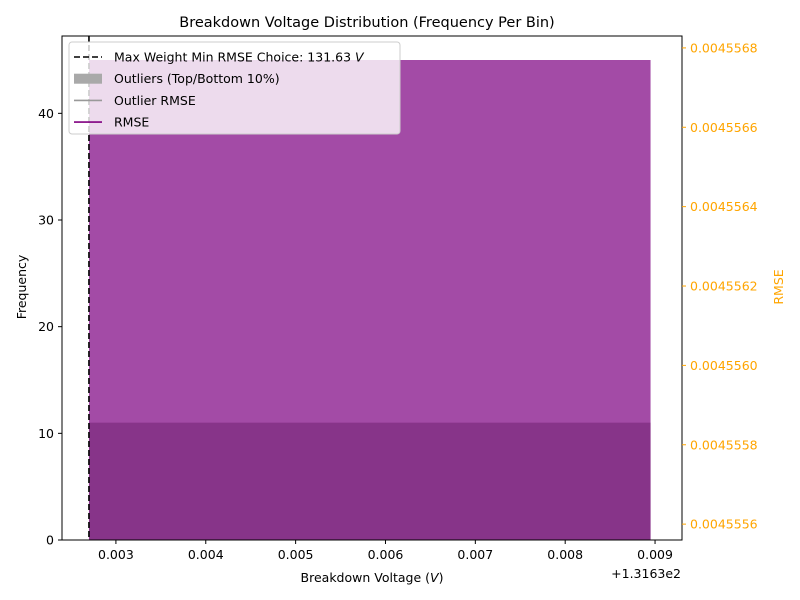 This screenshot has width=800, height=600. What do you see at coordinates (155, 100) in the screenshot?
I see `legend-label: Outlier RMSE` at bounding box center [155, 100].